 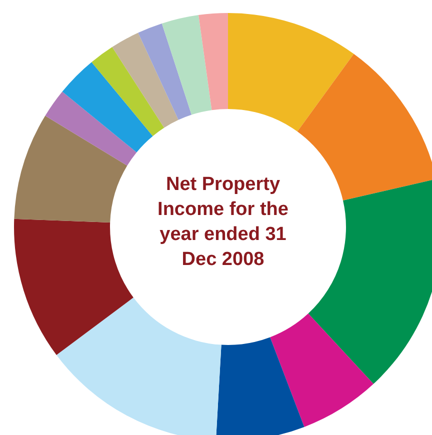 I want to click on text: Net Property Income for the year ended 31 Dec 2008, so click(x=223, y=222).